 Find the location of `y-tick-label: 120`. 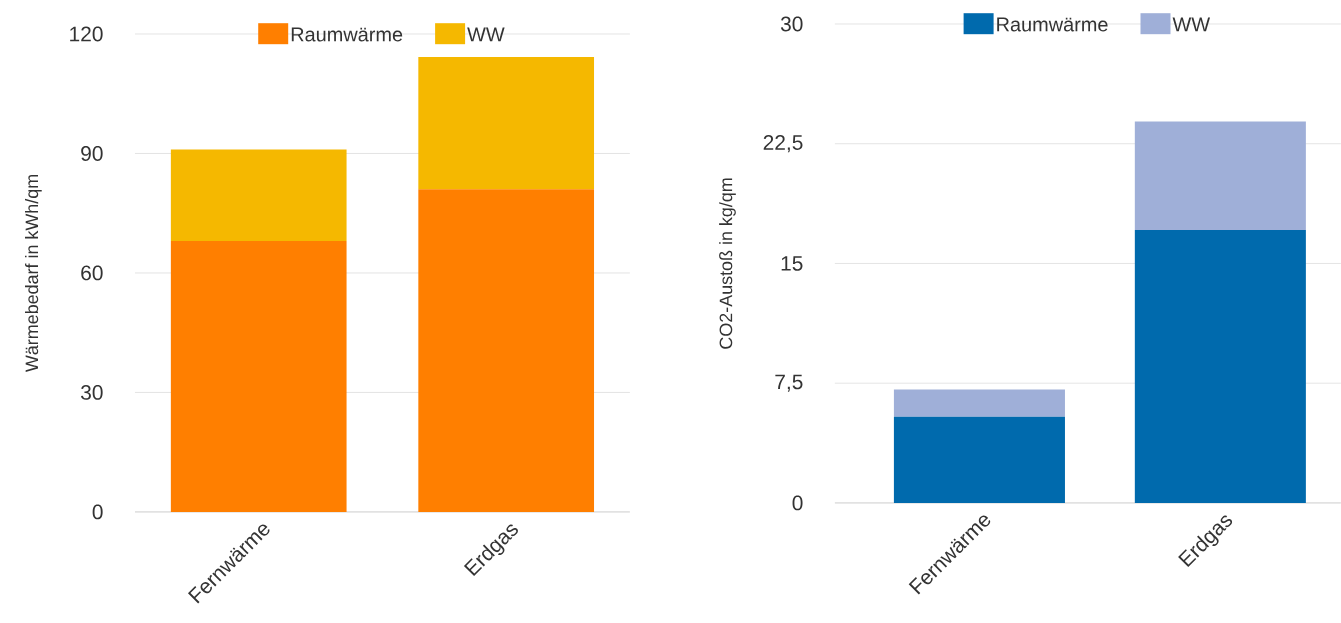

y-tick-label: 120 is located at coordinates (86, 34).